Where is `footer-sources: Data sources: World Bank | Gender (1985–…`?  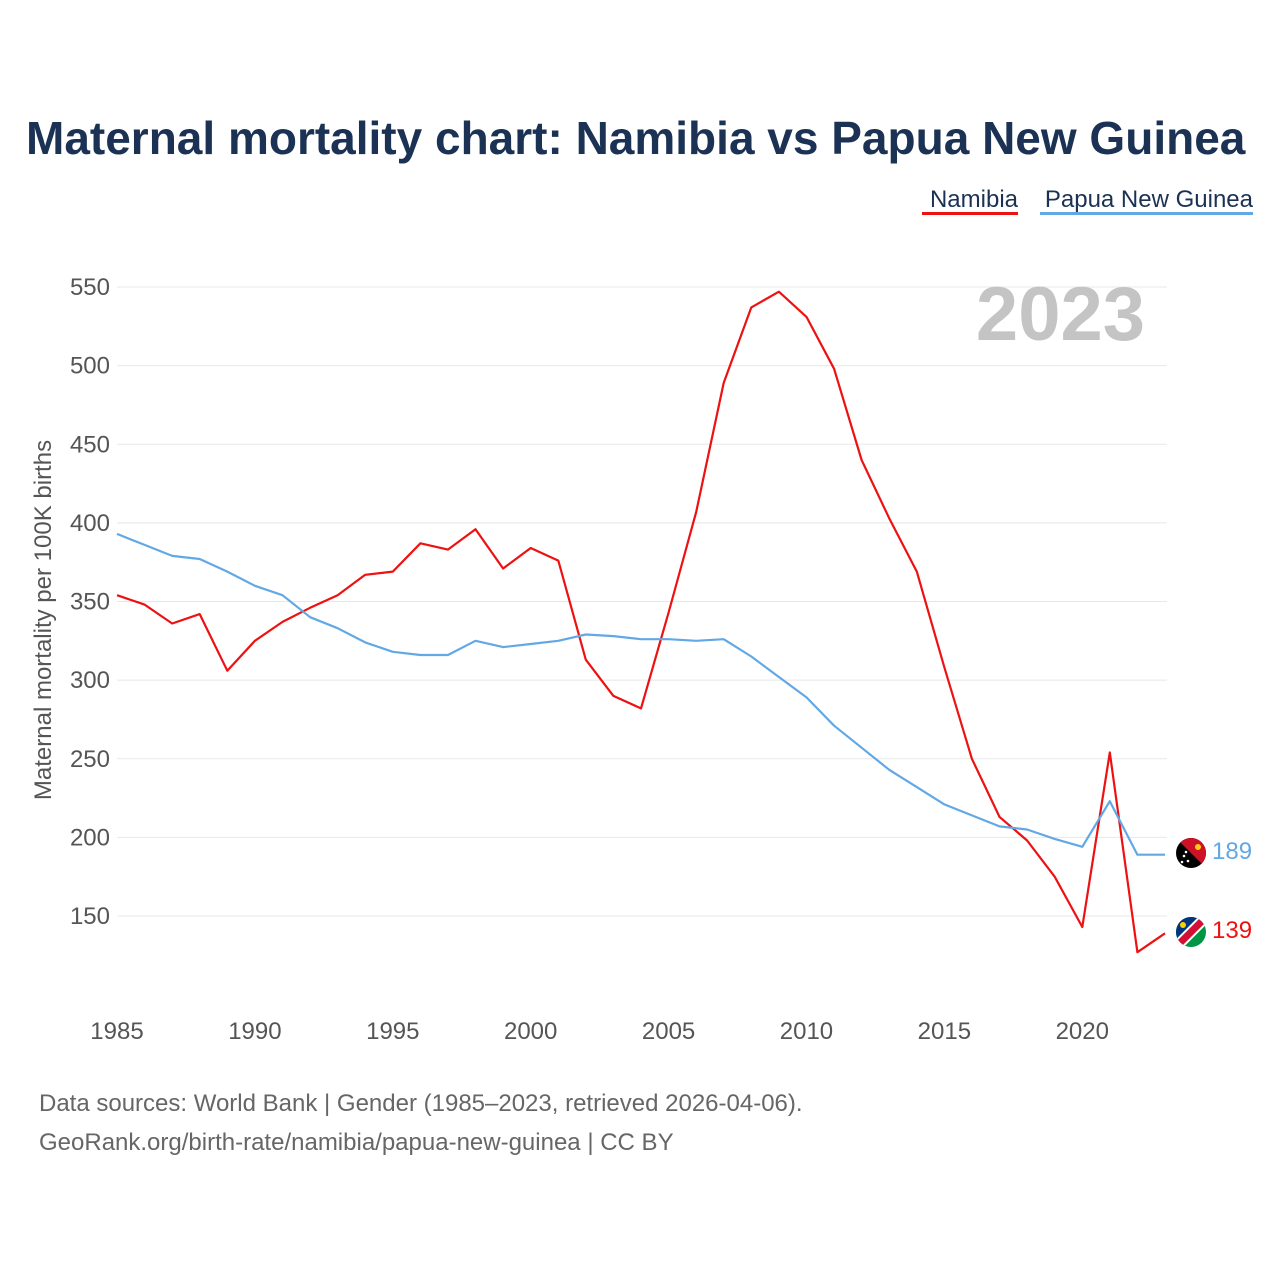 footer-sources: Data sources: World Bank | Gender (1985–… is located at coordinates (421, 1103).